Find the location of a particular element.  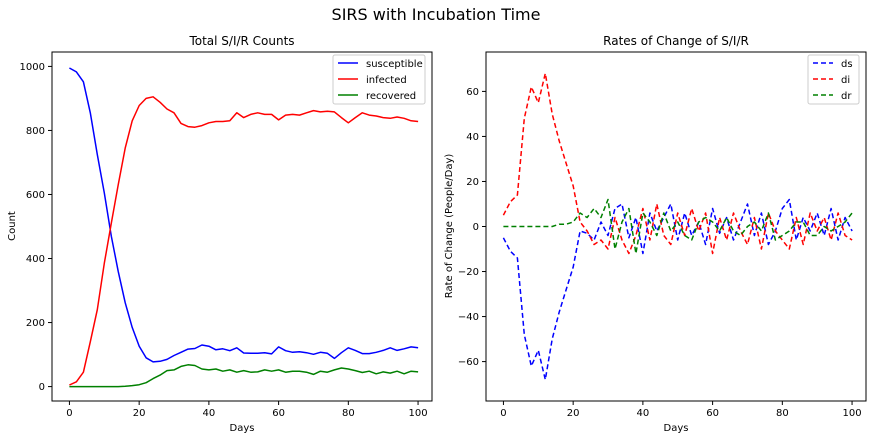

right-x-tick-label: 20 is located at coordinates (573, 413).